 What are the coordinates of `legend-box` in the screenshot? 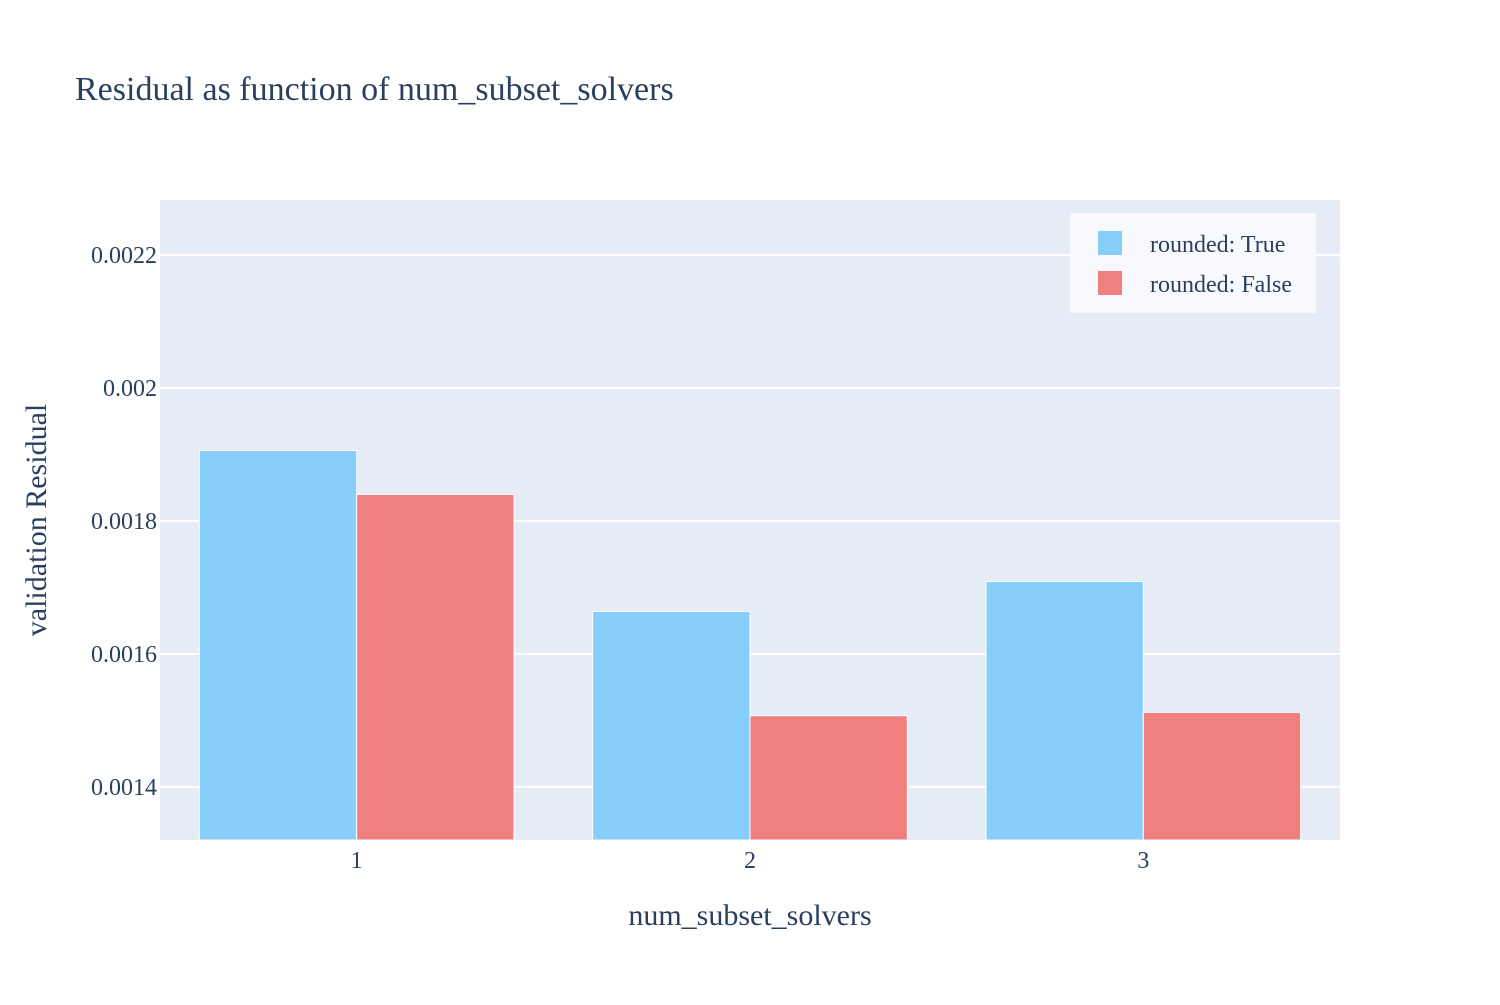 It's located at (1193, 263).